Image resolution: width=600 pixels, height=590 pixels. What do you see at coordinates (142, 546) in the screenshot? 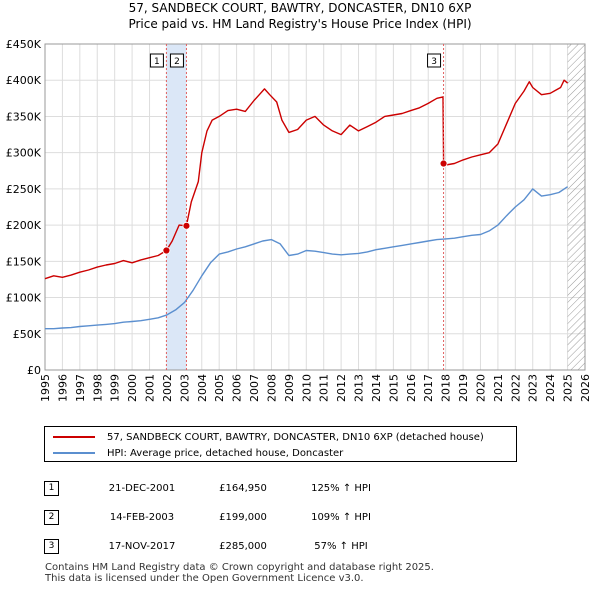
I see `transaction-date: 17-NOV-2017` at bounding box center [142, 546].